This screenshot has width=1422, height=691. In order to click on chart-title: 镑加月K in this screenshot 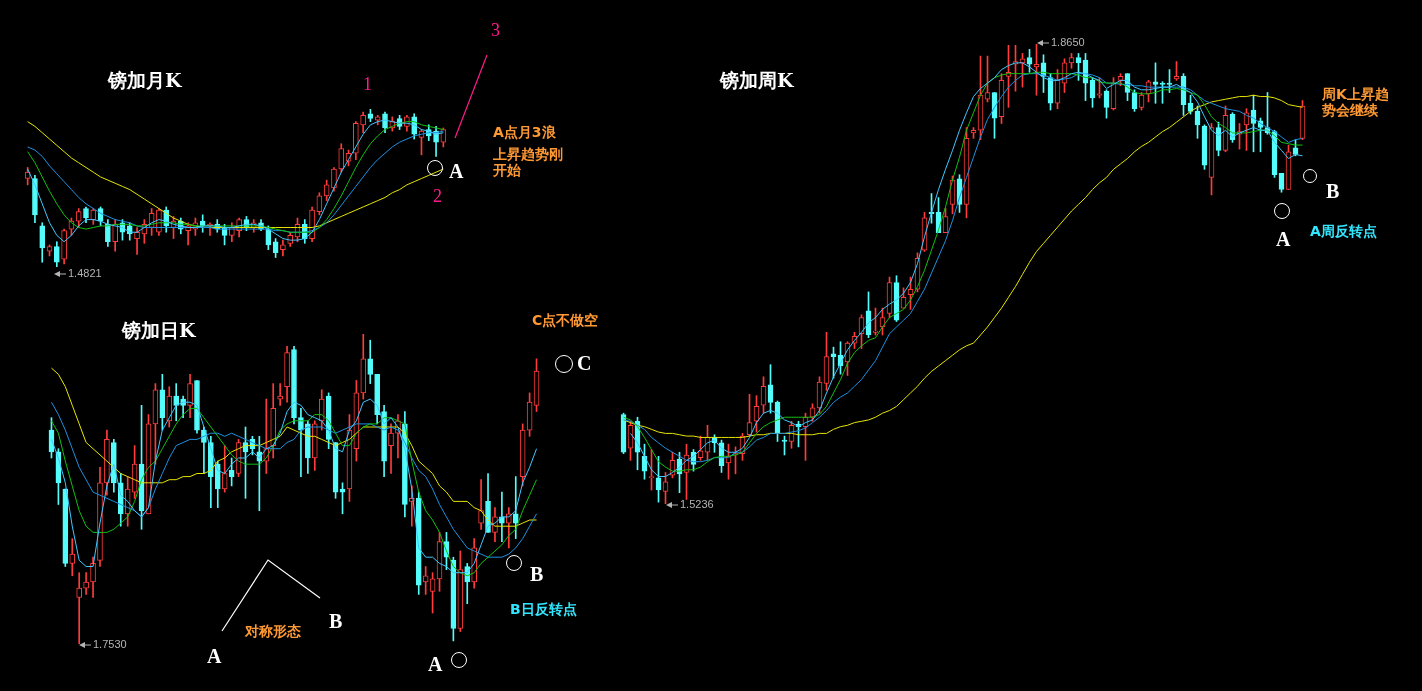, I will do `click(145, 80)`.